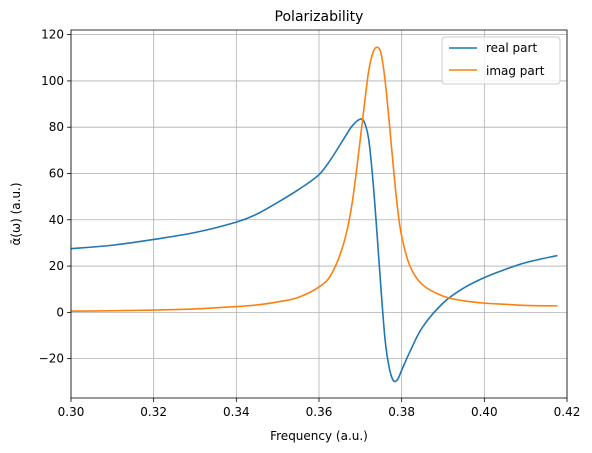 The height and width of the screenshot is (453, 592). I want to click on y-tick-label: 20, so click(56, 266).